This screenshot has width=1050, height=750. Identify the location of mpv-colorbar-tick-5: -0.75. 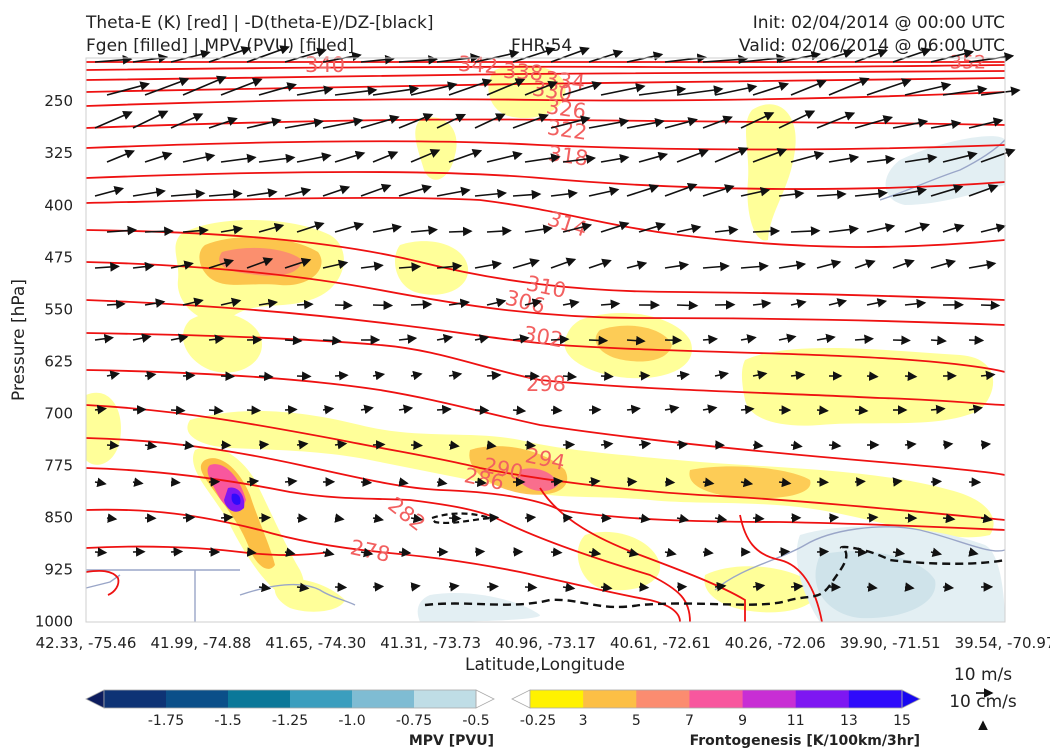
(414, 721).